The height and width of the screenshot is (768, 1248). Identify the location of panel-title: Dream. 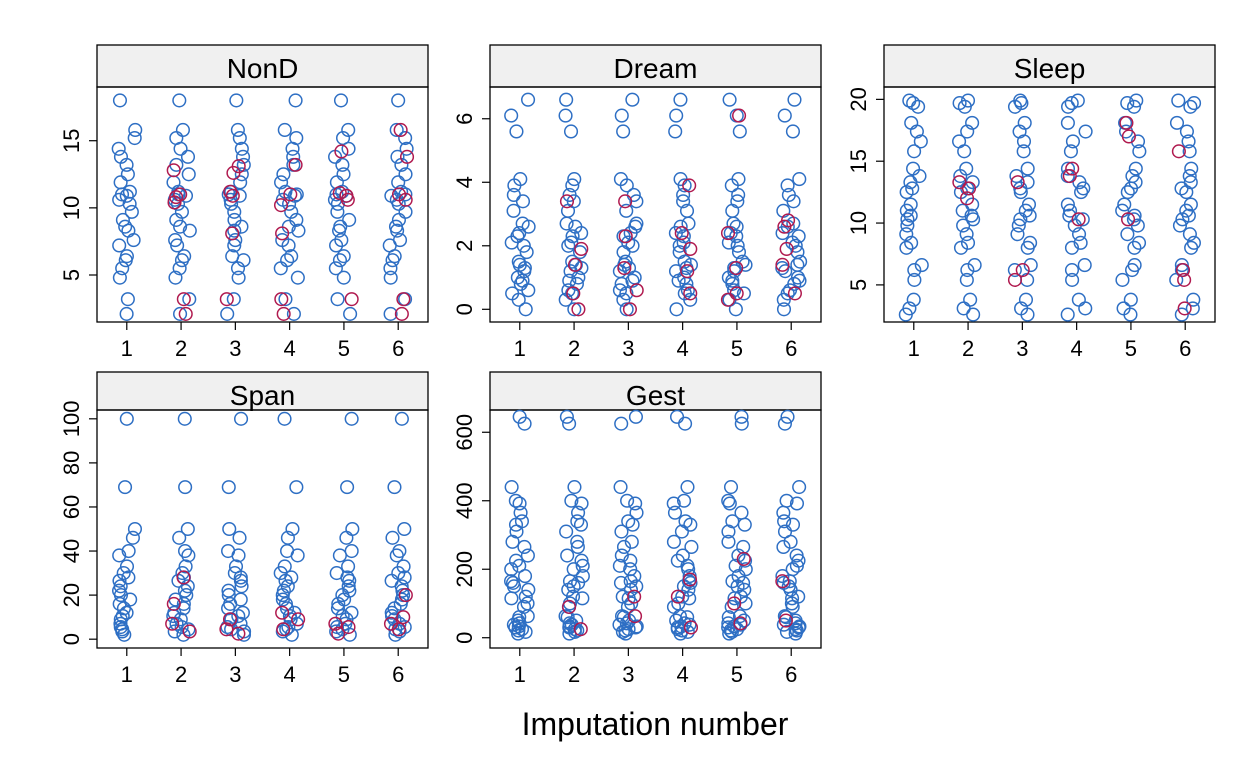
(655, 68).